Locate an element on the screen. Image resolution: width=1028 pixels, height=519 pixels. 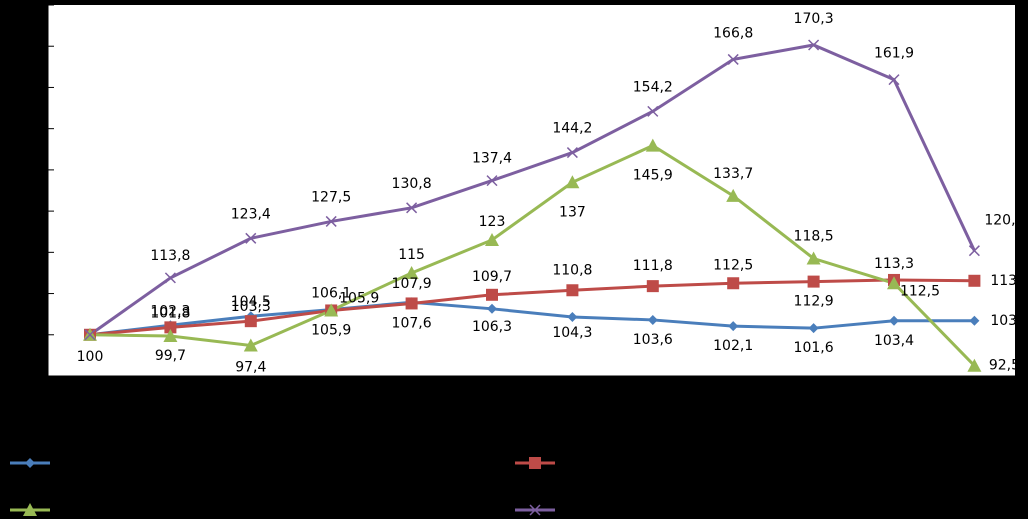
data-label: 92,5 is located at coordinates (1004, 366).